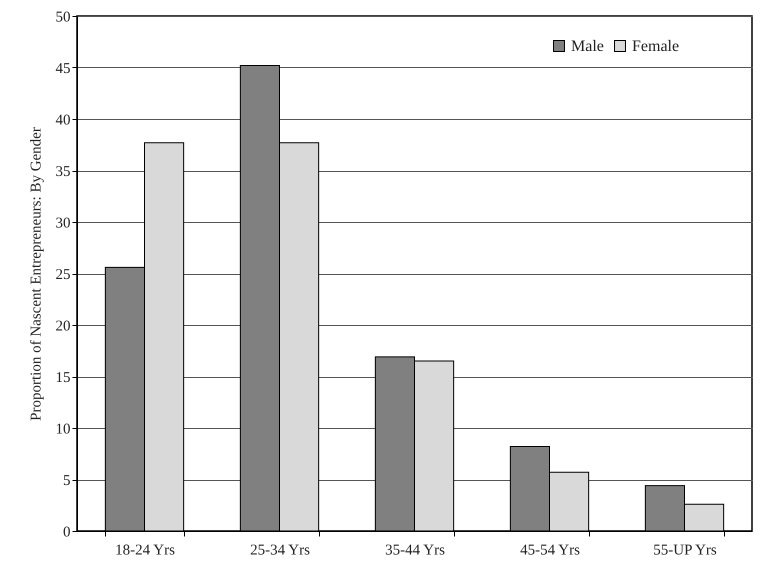  I want to click on y-tick-label: 45, so click(63, 69).